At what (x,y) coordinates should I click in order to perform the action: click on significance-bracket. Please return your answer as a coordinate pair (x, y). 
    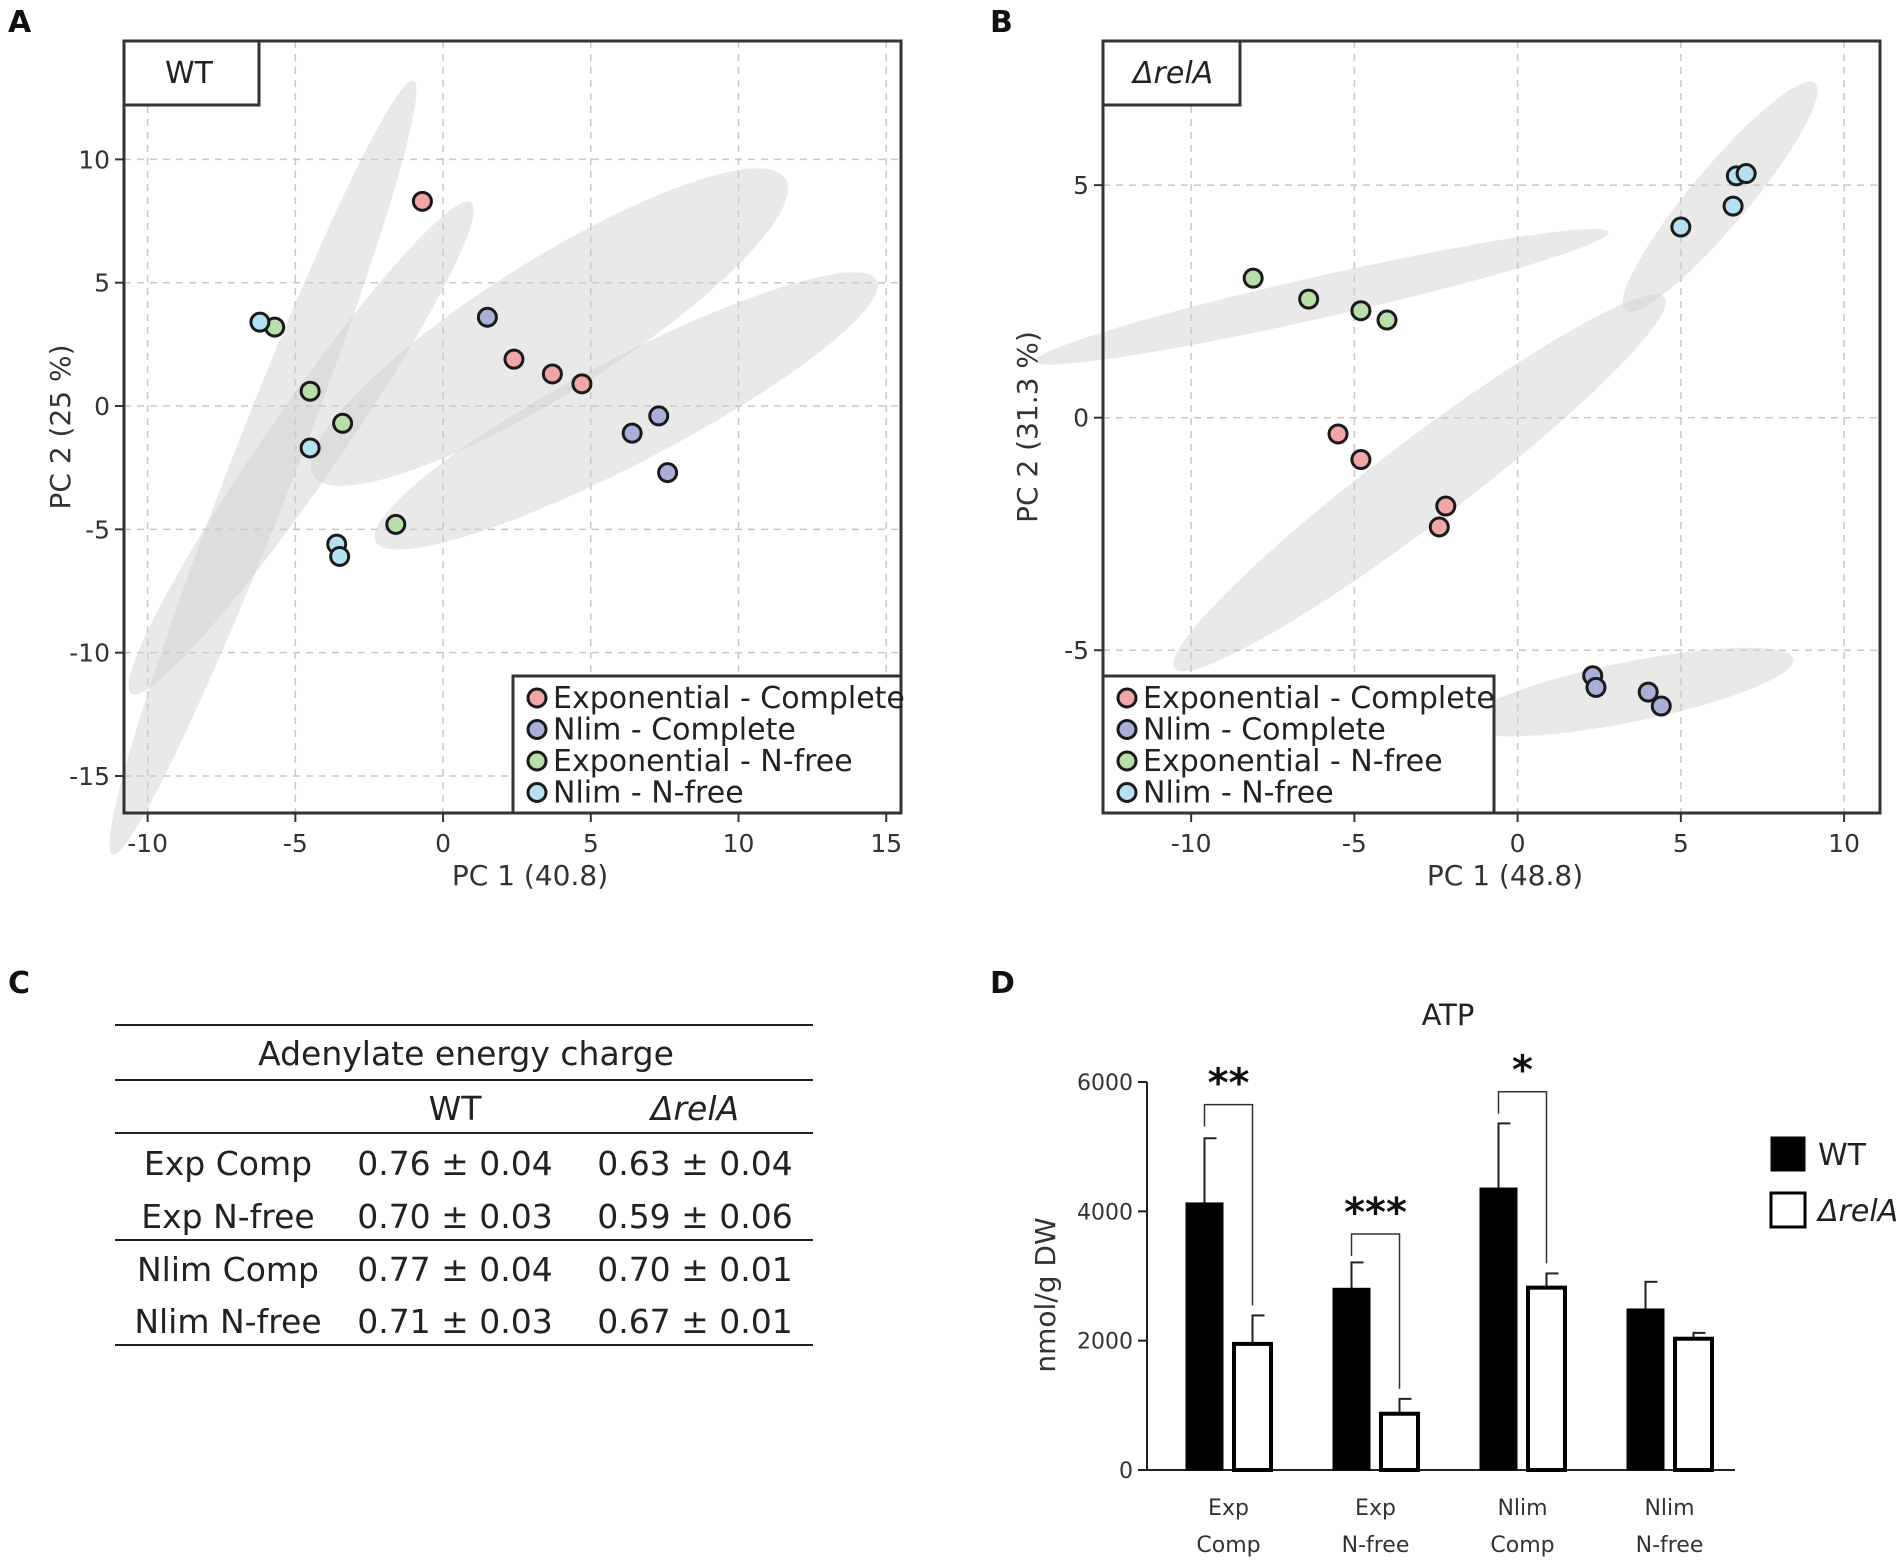
    Looking at the image, I should click on (1228, 1204).